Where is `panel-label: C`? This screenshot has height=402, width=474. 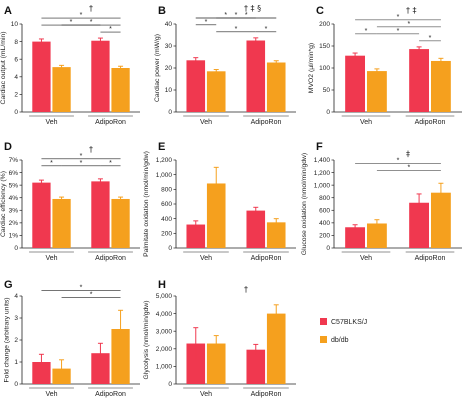 panel-label: C is located at coordinates (320, 11).